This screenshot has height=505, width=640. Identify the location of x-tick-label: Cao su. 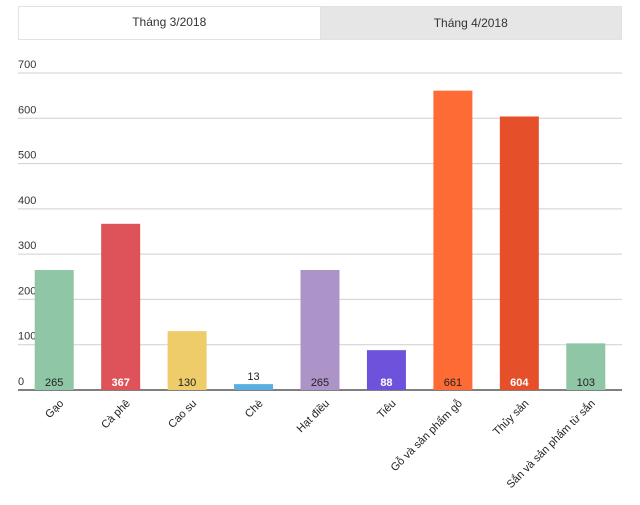
(182, 414).